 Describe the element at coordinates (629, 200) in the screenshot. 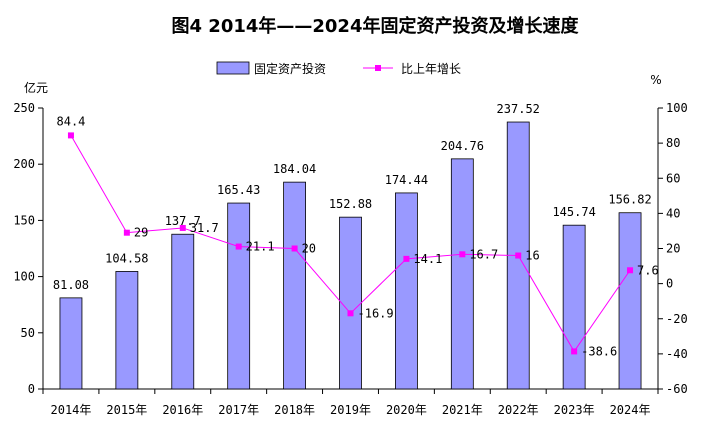

I see `investment-value-label: 156.82` at that location.